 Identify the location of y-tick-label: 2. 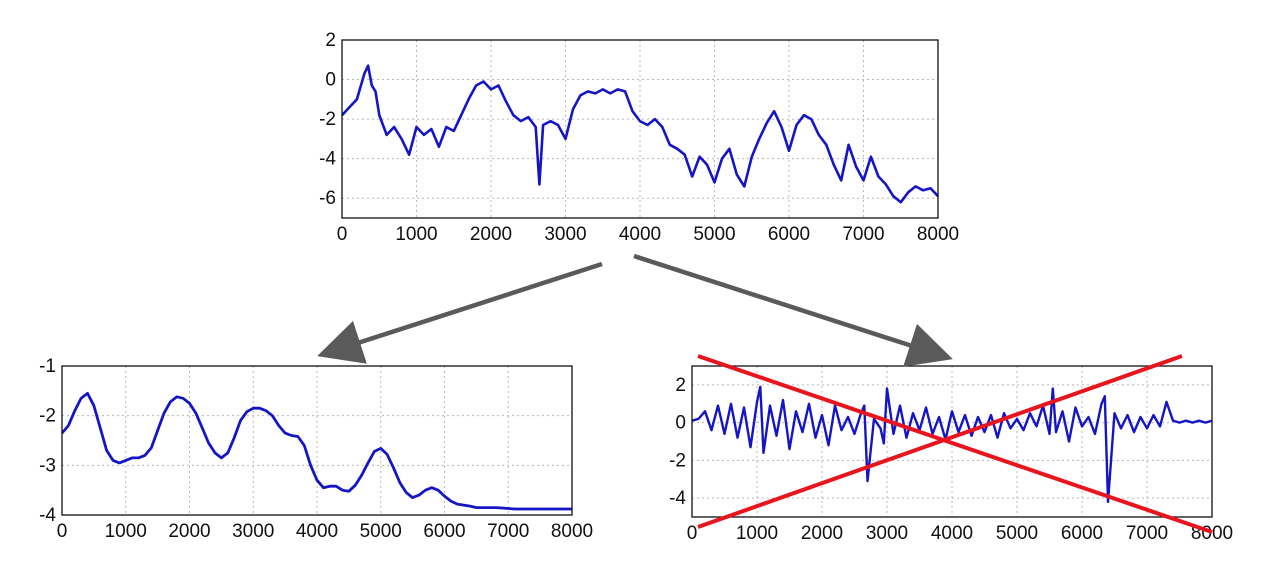
(680, 385).